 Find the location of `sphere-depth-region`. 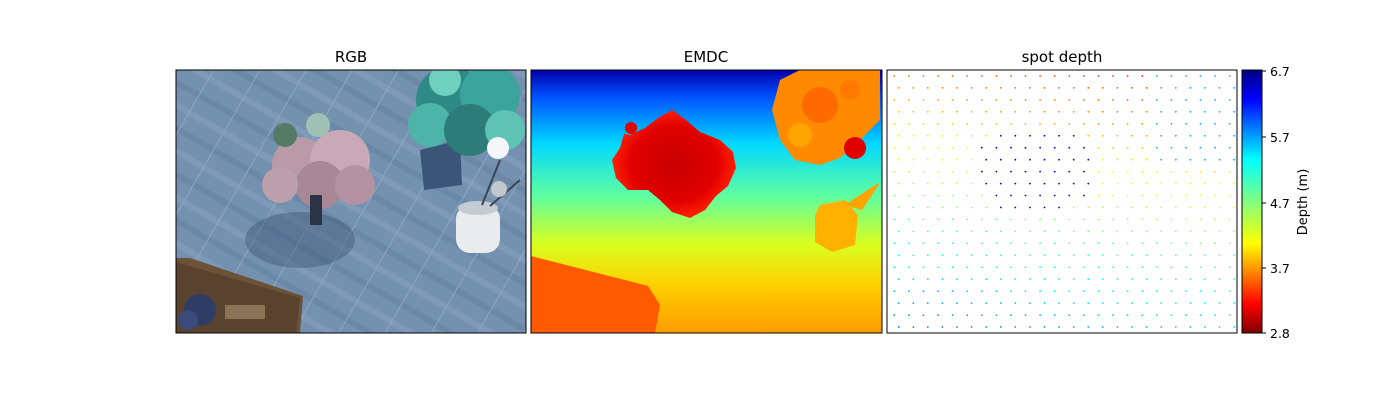

sphere-depth-region is located at coordinates (855, 148).